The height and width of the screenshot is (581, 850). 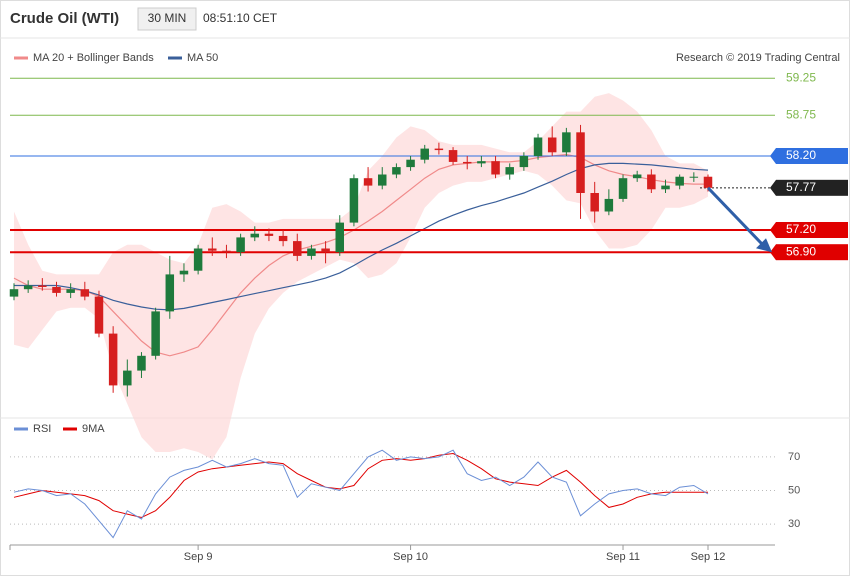 What do you see at coordinates (794, 490) in the screenshot?
I see `y-tick-label: 50` at bounding box center [794, 490].